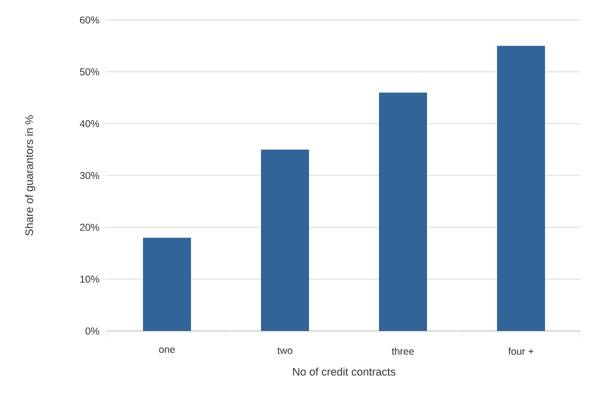  What do you see at coordinates (92, 331) in the screenshot?
I see `y-tick-label: 0%` at bounding box center [92, 331].